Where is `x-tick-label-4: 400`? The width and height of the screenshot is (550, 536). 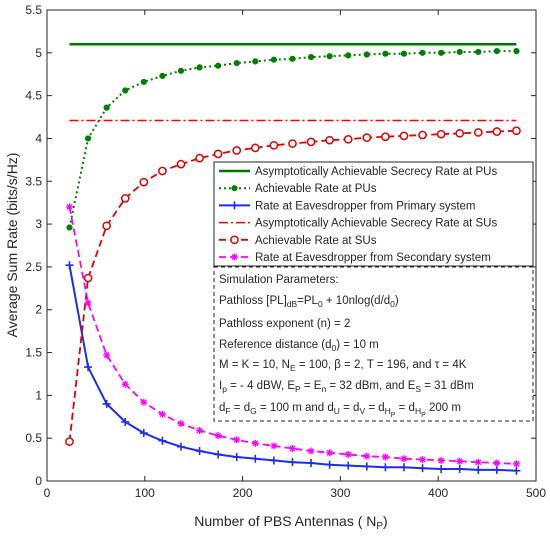 x-tick-label-4: 400 is located at coordinates (438, 493).